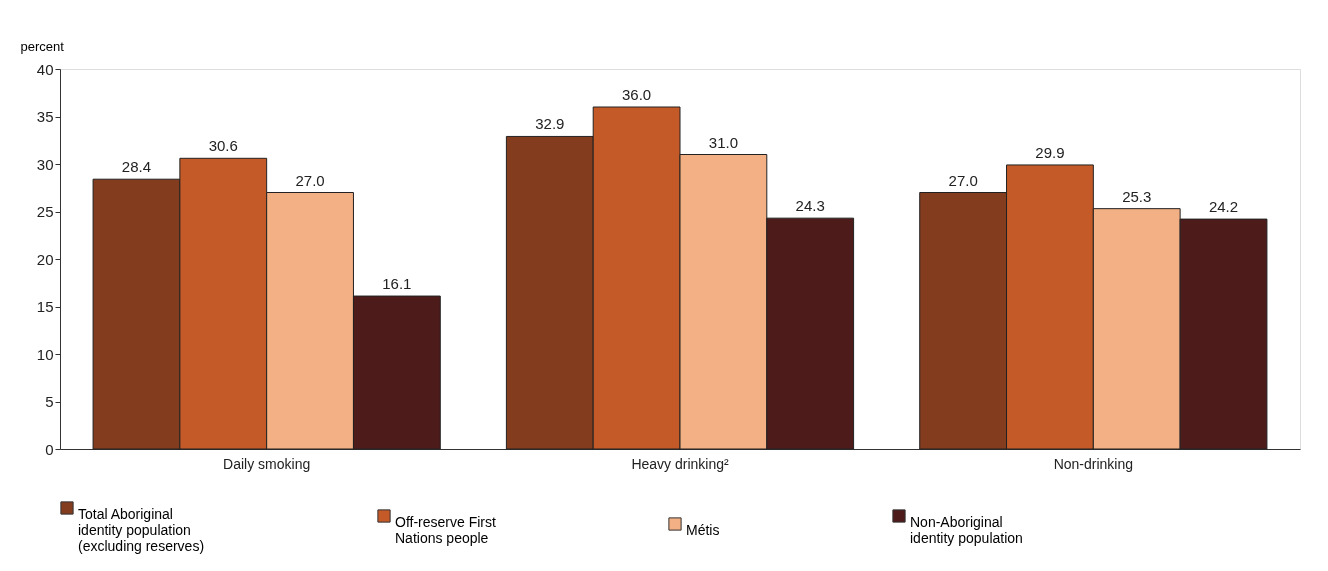  I want to click on legend-label: Total Aboriginal identity population (excluding reserves), so click(141, 530).